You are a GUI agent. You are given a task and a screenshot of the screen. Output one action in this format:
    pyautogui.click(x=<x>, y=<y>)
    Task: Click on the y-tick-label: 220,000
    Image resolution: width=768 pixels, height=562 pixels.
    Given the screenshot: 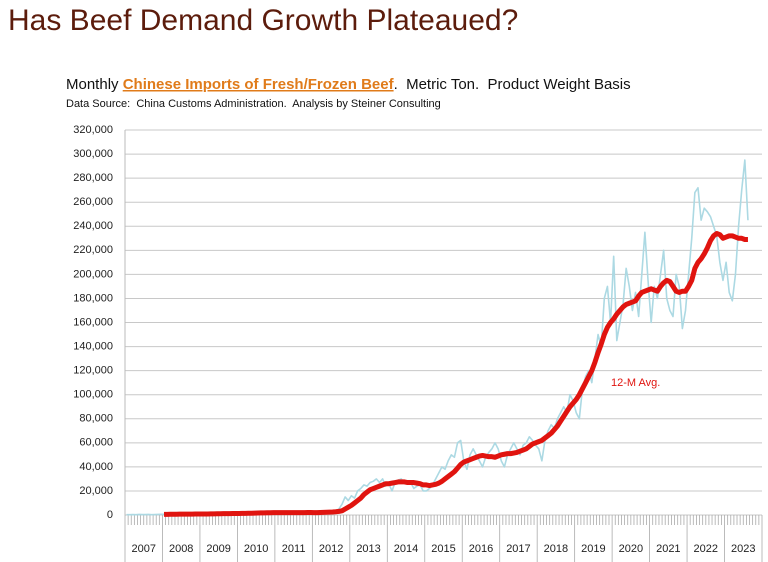 What is the action you would take?
    pyautogui.click(x=93, y=250)
    